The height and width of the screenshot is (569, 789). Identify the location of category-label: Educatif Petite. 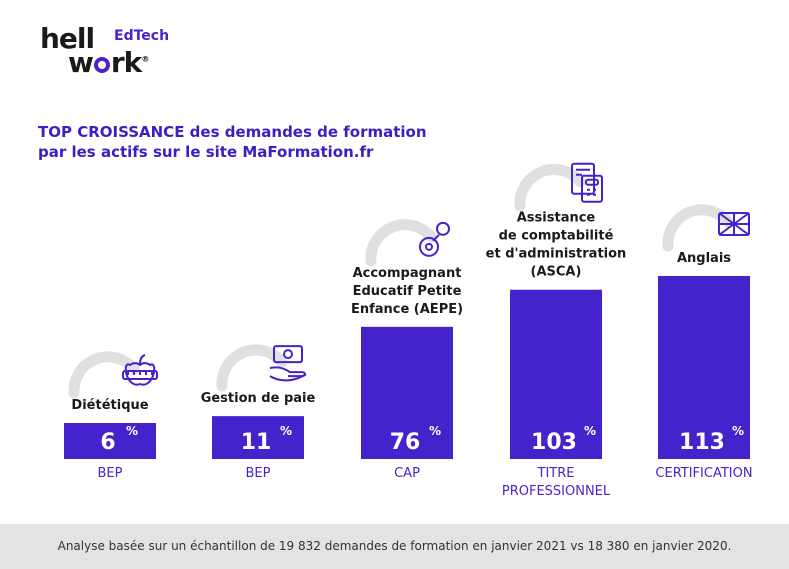
(407, 291).